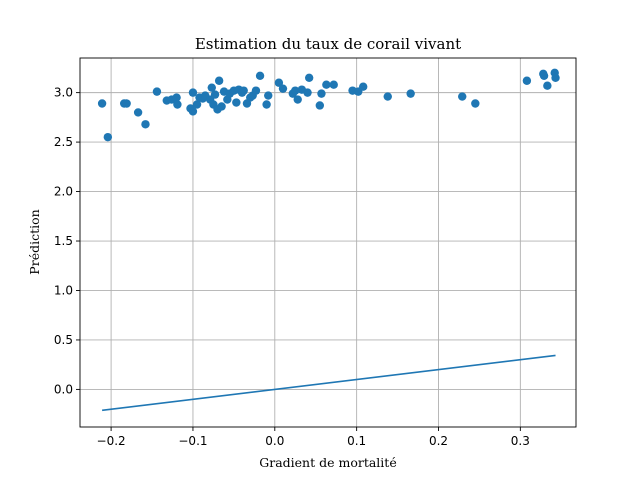  Describe the element at coordinates (63, 93) in the screenshot. I see `y-tick-label: 3.0` at that location.